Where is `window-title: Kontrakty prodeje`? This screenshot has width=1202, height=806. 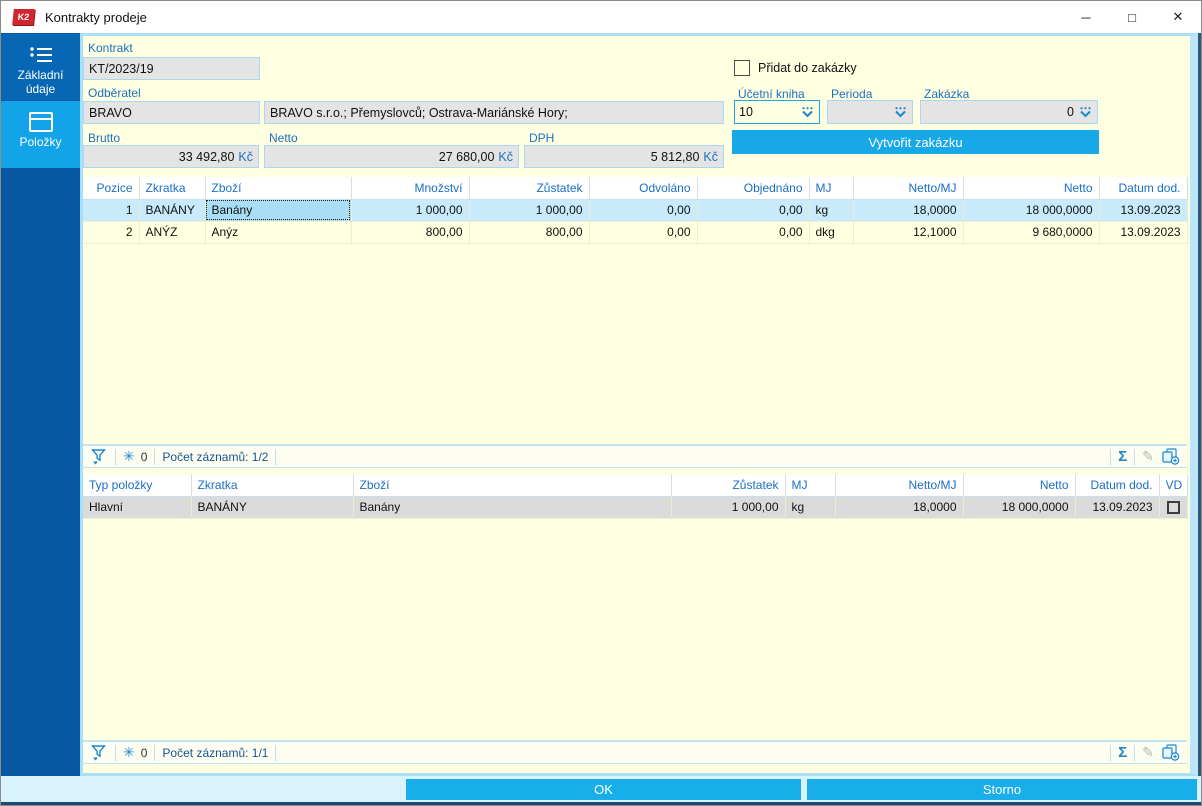
window-title: Kontrakty prodeje is located at coordinates (96, 17).